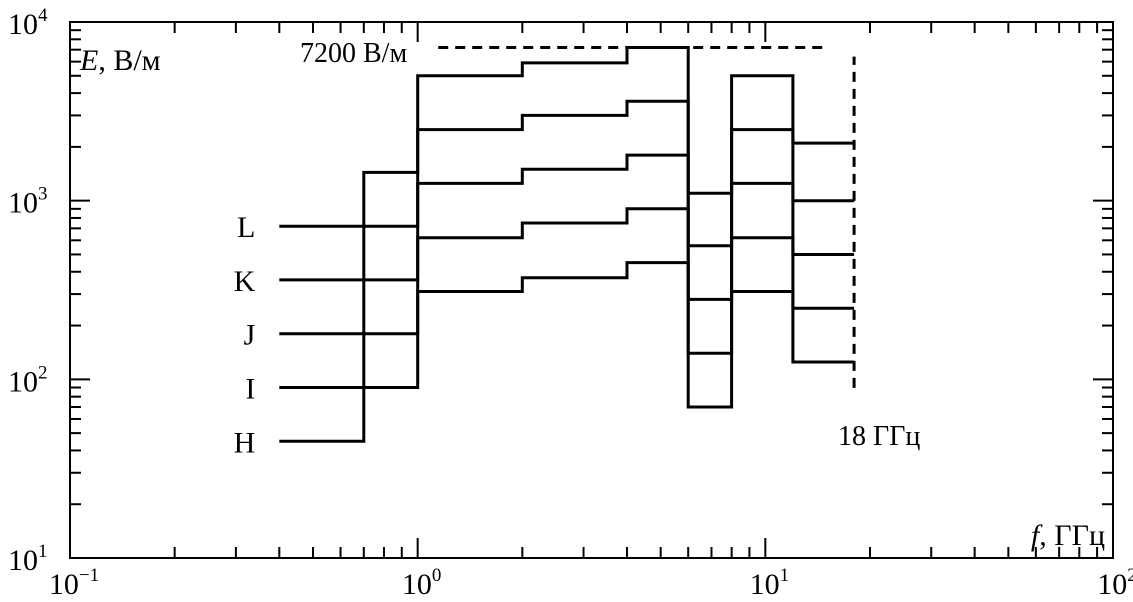  I want to click on y-axis-label: E, В/м, so click(120, 60).